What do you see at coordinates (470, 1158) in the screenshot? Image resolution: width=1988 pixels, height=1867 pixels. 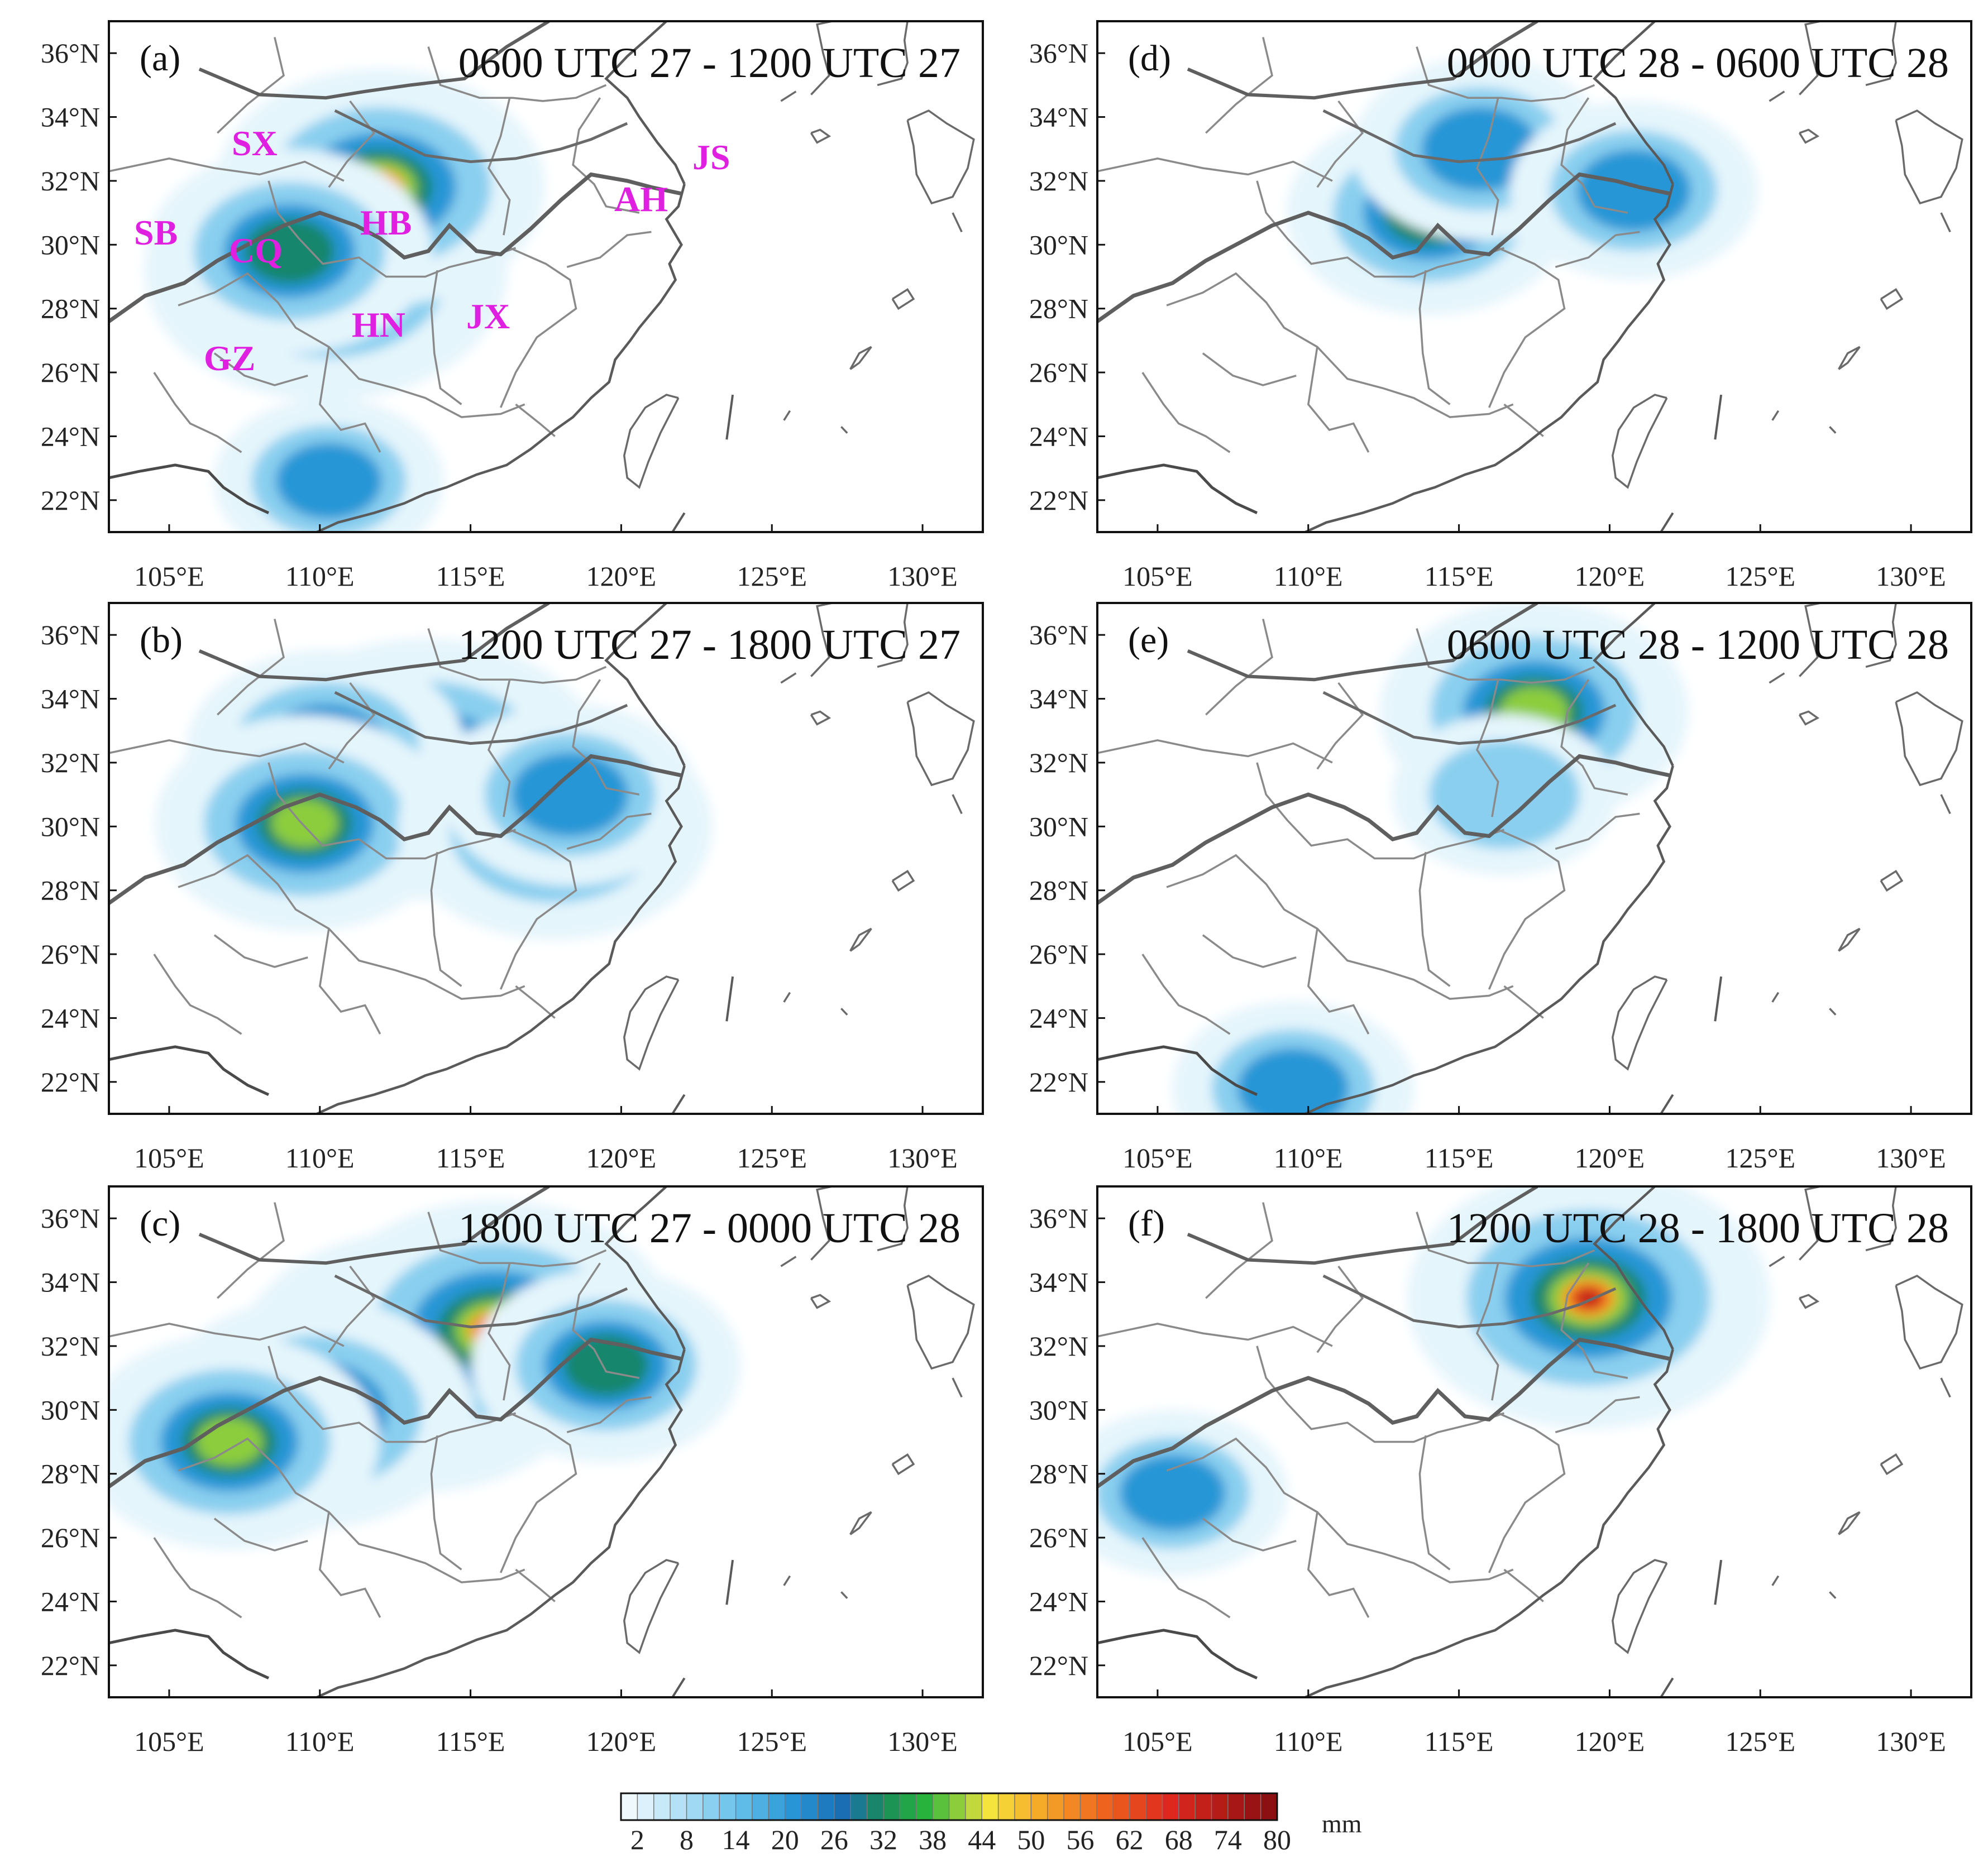 I see `lon-tick-label: 115°E` at bounding box center [470, 1158].